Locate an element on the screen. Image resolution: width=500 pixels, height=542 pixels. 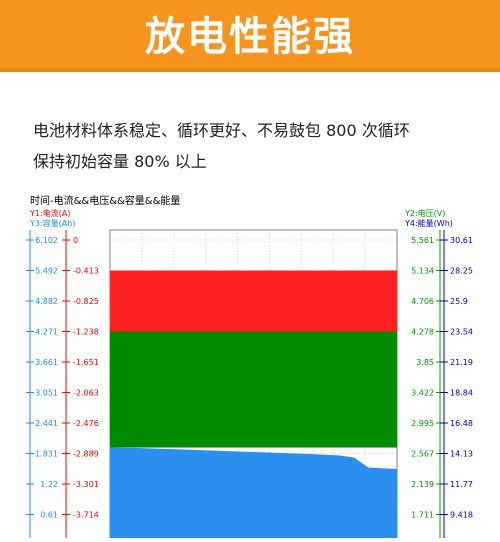
description-line-2: 保持初始容量 80% 以上 is located at coordinates (120, 161).